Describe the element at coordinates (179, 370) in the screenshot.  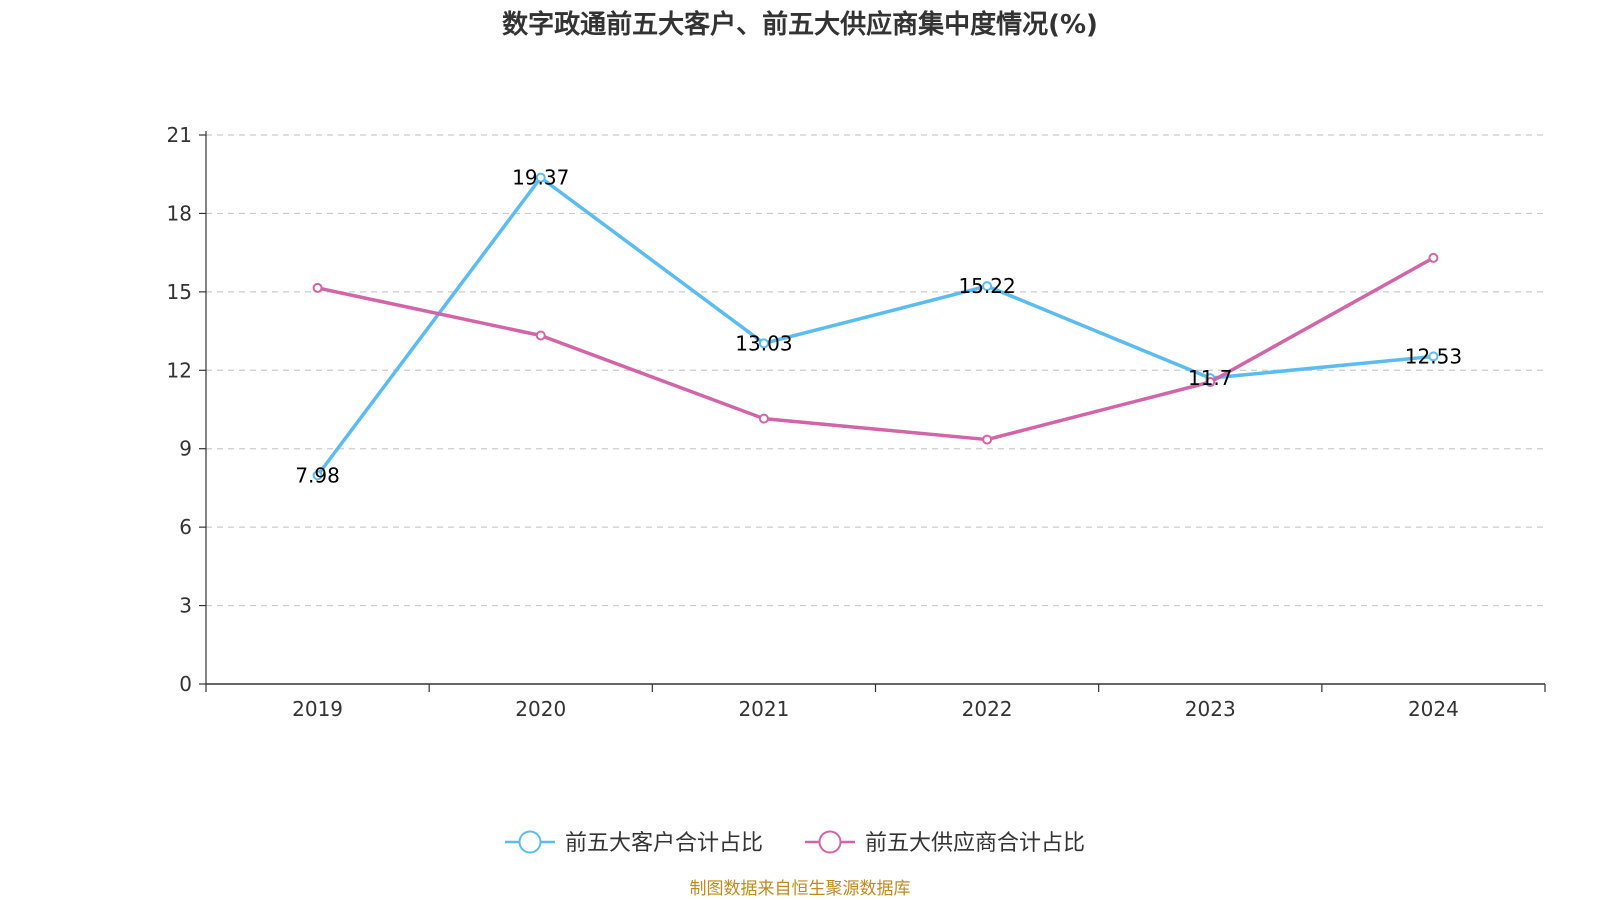
I see `y-tick-label: 12` at that location.